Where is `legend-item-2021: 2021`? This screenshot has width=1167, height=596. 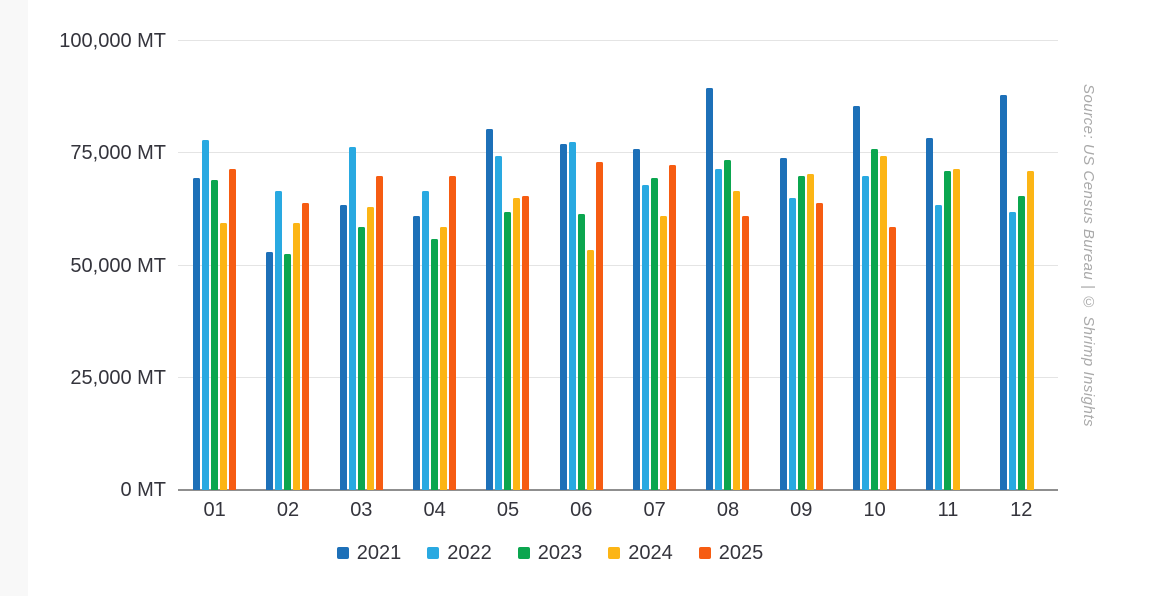 legend-item-2021: 2021 is located at coordinates (369, 553).